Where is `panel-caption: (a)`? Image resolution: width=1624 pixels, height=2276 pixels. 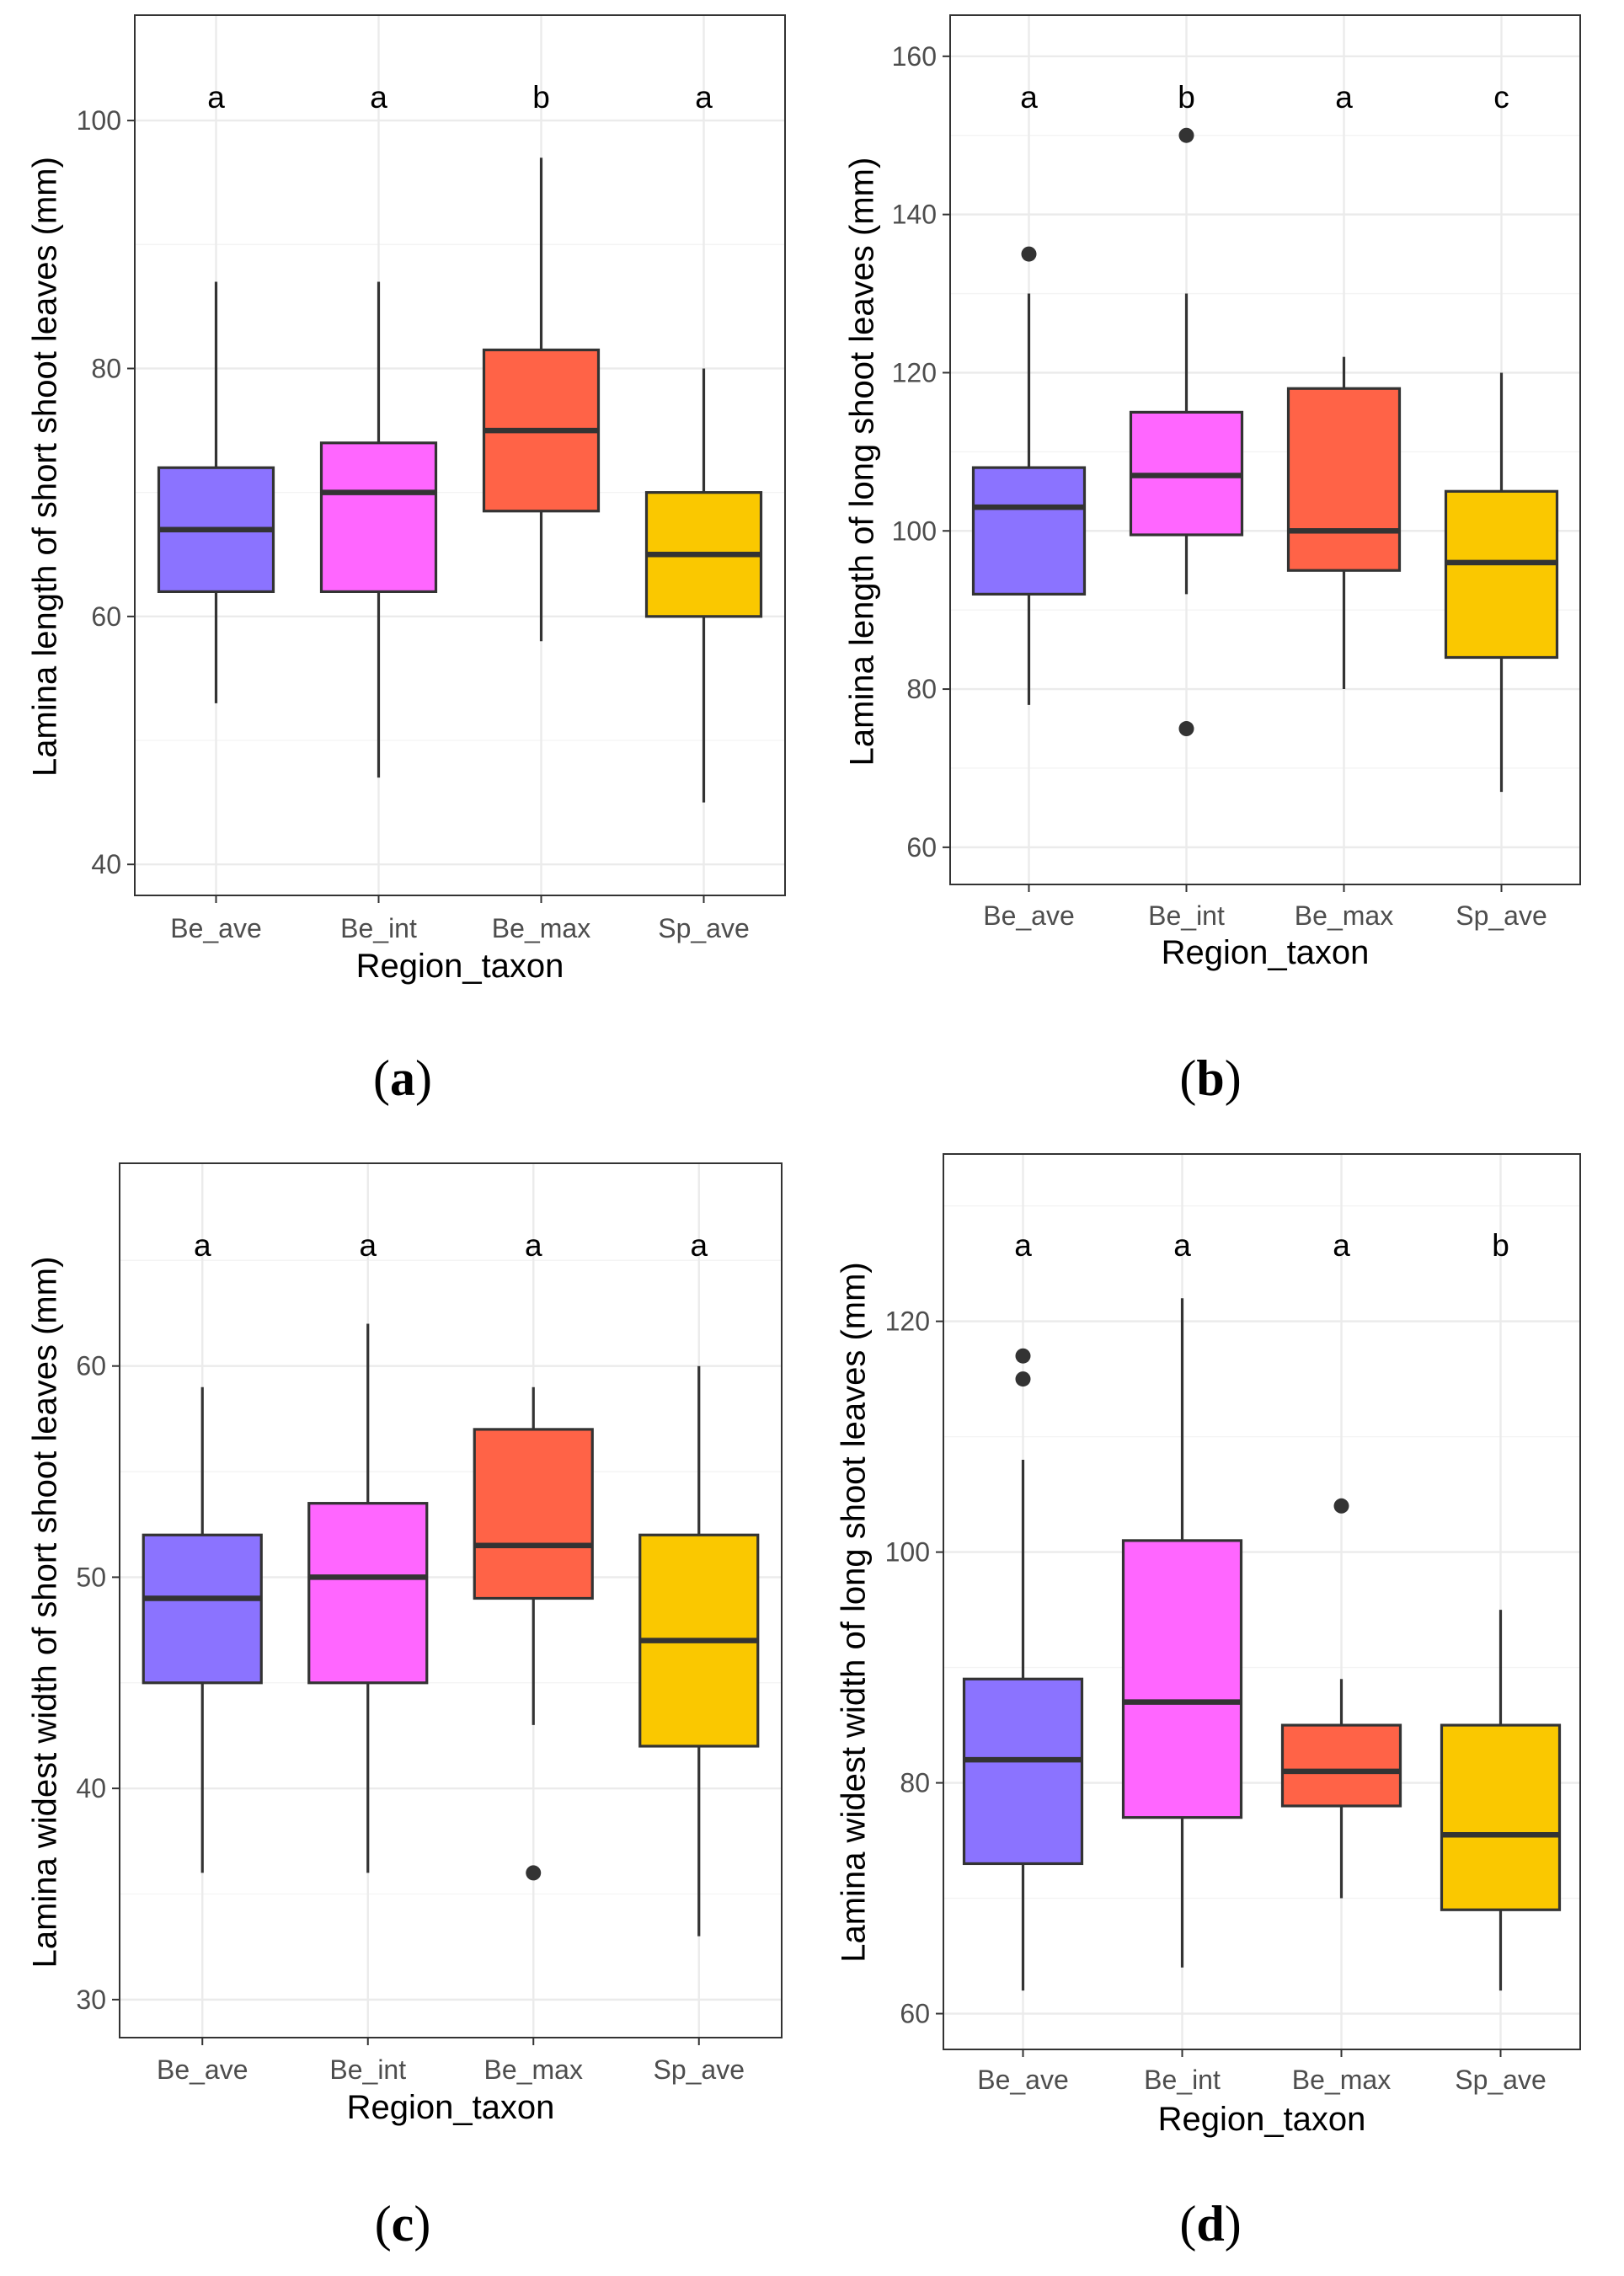
panel-caption: (a) is located at coordinates (402, 1078).